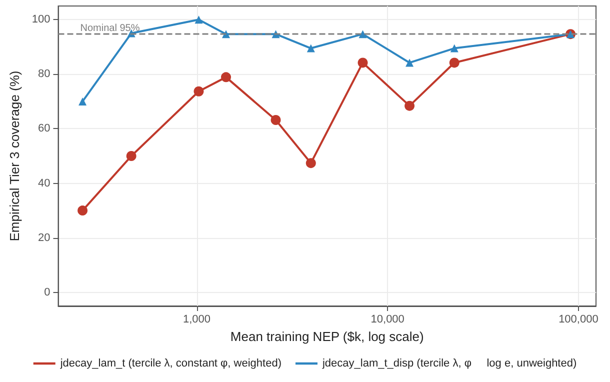  I want to click on ref-line-label: Nominal 95%, so click(110, 28).